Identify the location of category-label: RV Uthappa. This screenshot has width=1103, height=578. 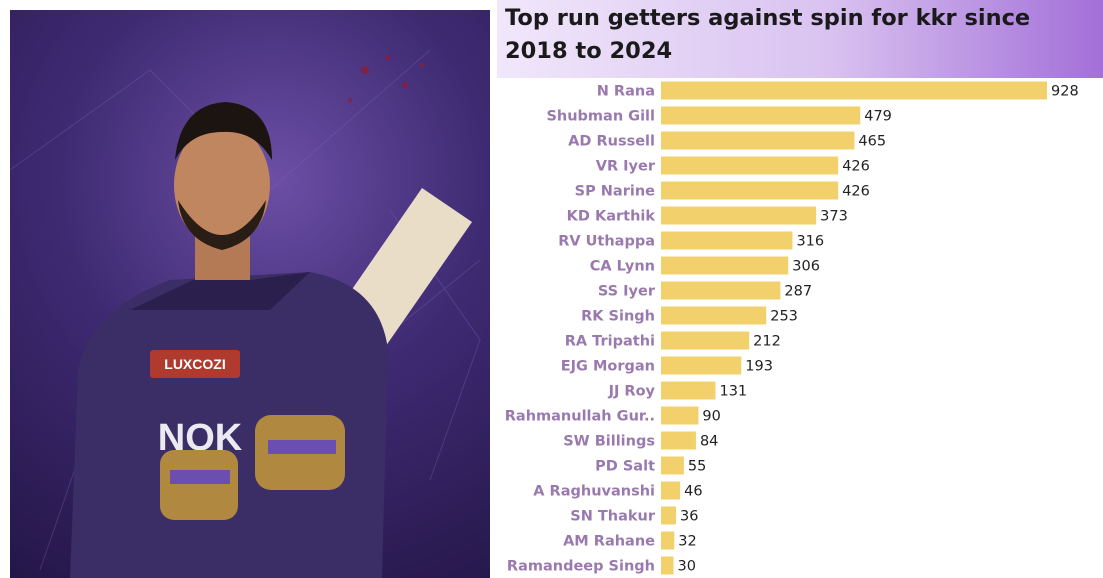
(606, 242).